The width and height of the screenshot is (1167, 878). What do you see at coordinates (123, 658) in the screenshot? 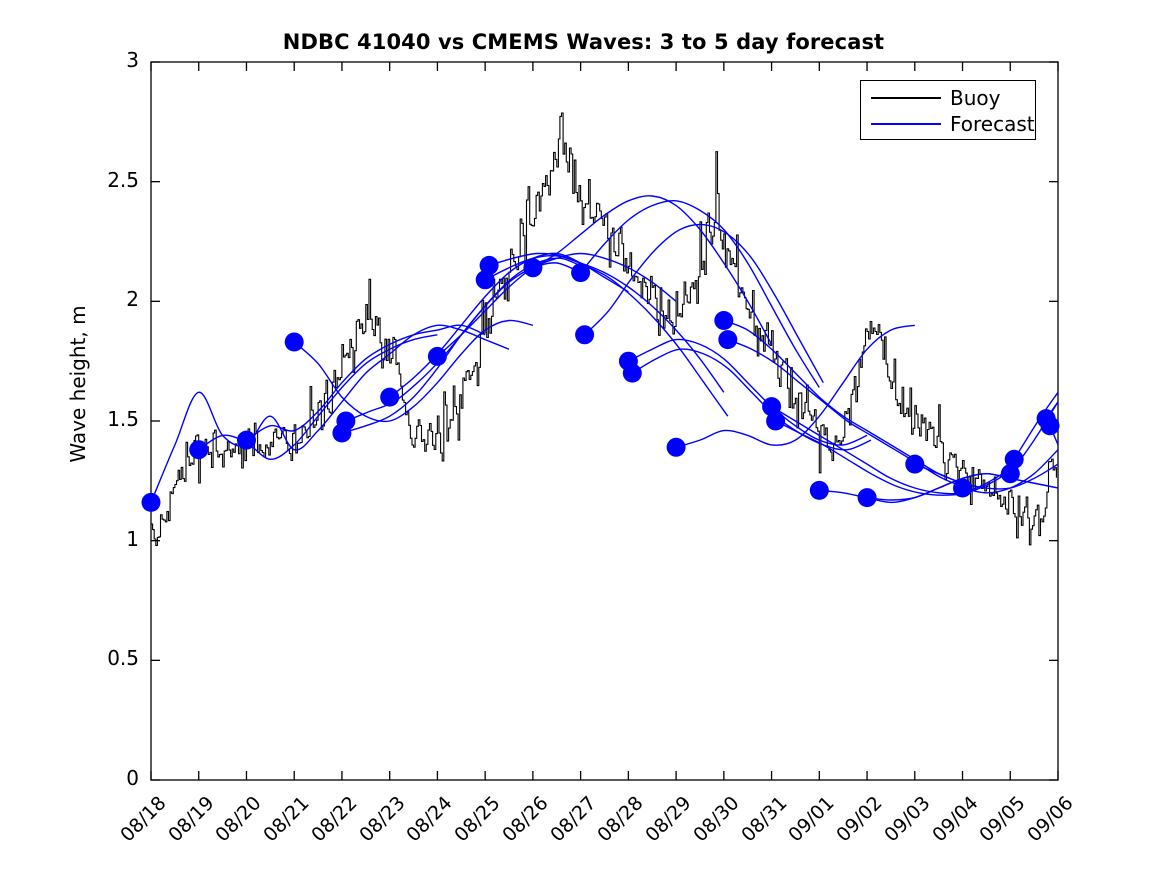
I see `y-tick-label: 0.5` at bounding box center [123, 658].